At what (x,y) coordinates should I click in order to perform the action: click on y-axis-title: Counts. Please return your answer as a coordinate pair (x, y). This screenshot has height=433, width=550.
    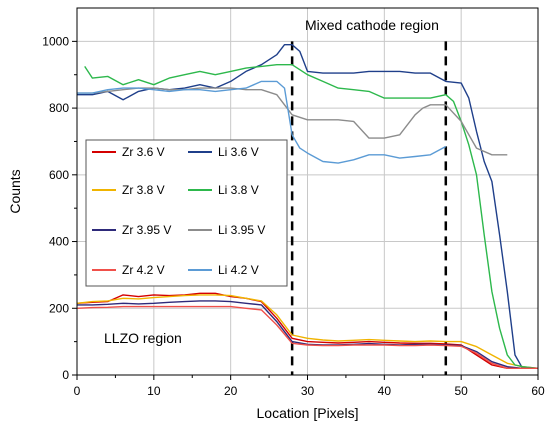
    Looking at the image, I should click on (15, 191).